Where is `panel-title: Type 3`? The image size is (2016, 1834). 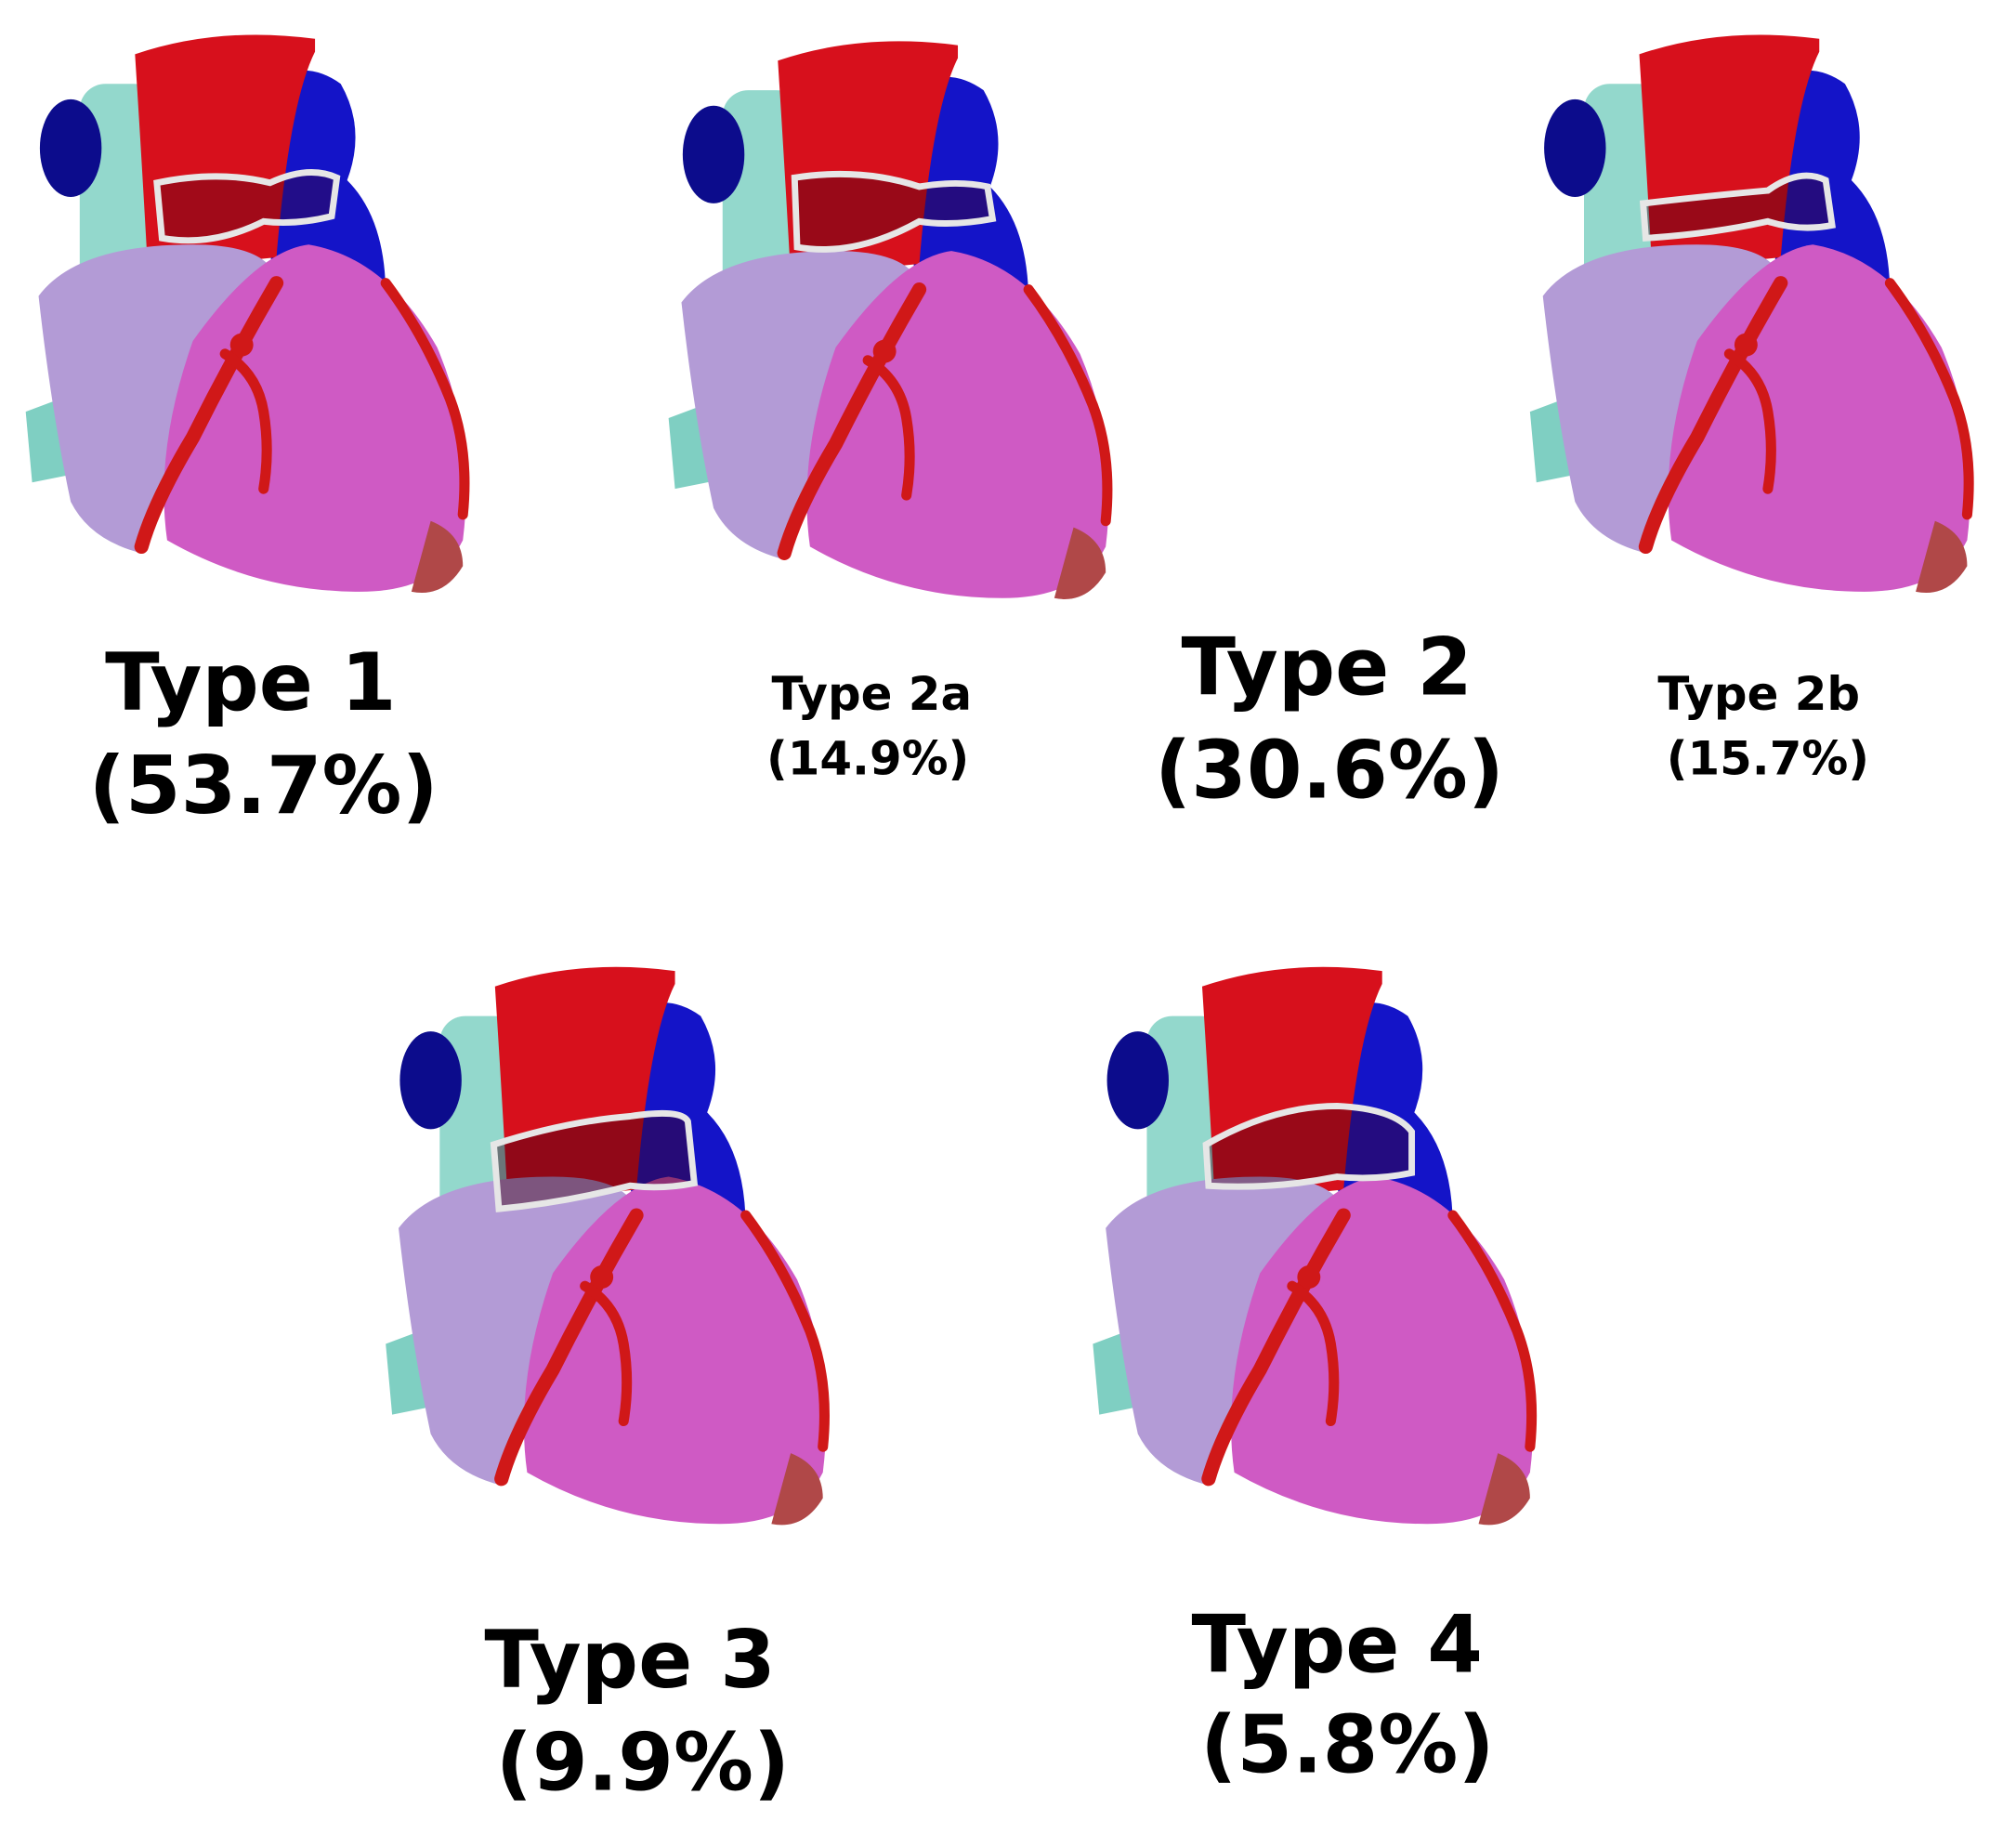
panel-title: Type 3 is located at coordinates (629, 1660).